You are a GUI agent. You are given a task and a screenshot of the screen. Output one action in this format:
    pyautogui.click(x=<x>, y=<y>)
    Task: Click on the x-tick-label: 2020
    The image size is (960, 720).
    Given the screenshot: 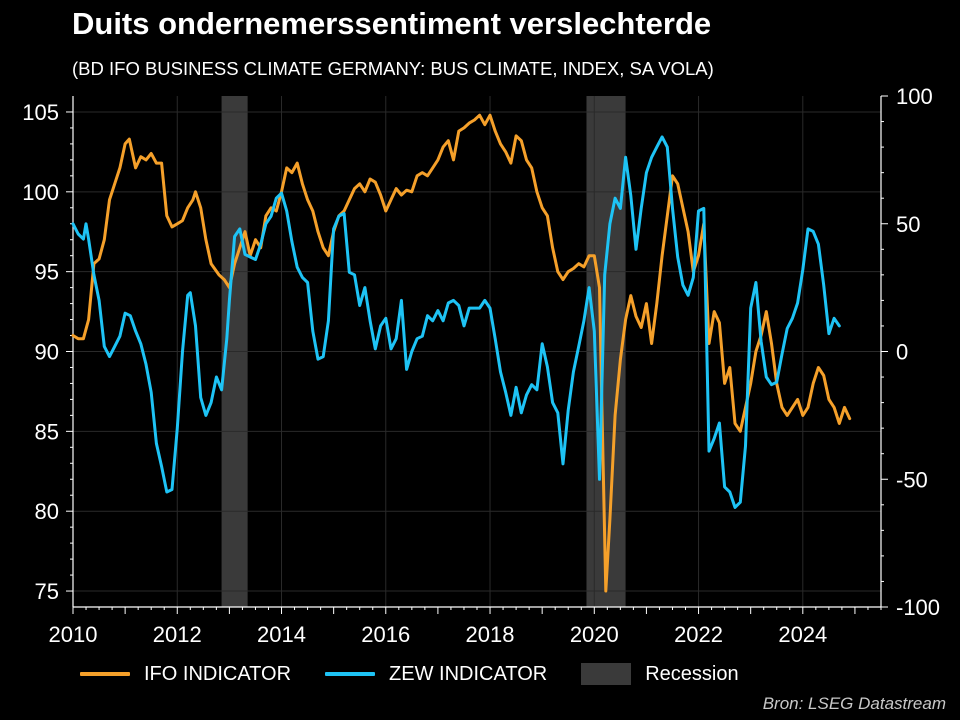 What is the action you would take?
    pyautogui.click(x=594, y=634)
    